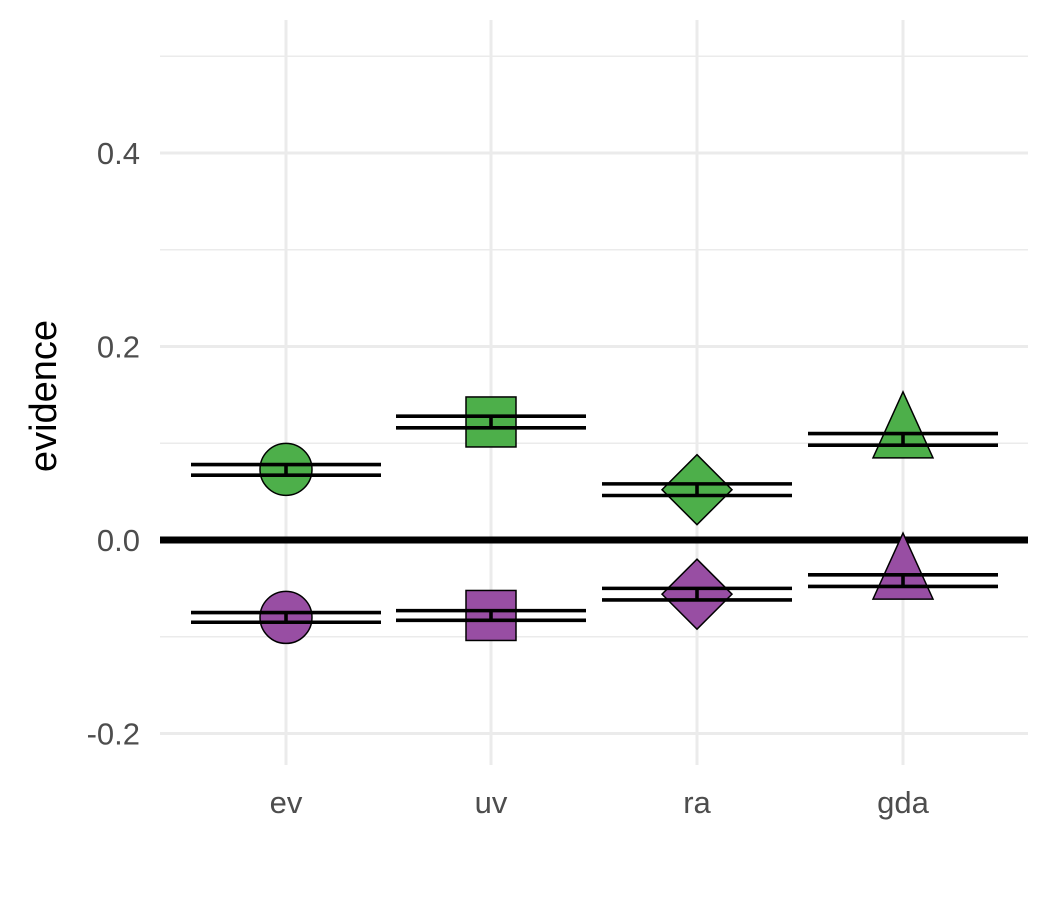 Image resolution: width=1050 pixels, height=900 pixels. What do you see at coordinates (118, 540) in the screenshot?
I see `y-tick-label: 0.0` at bounding box center [118, 540].